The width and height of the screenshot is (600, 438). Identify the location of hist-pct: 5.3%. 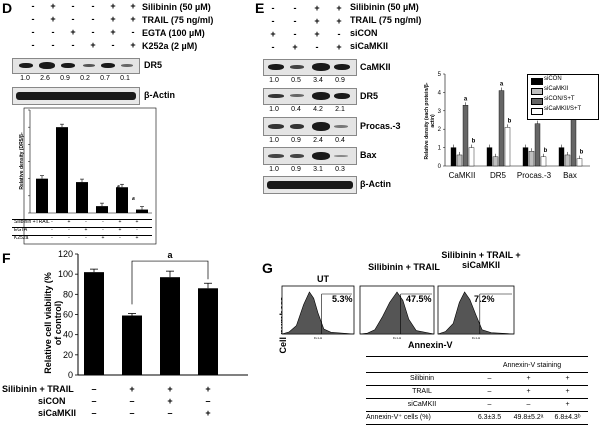
(342, 299).